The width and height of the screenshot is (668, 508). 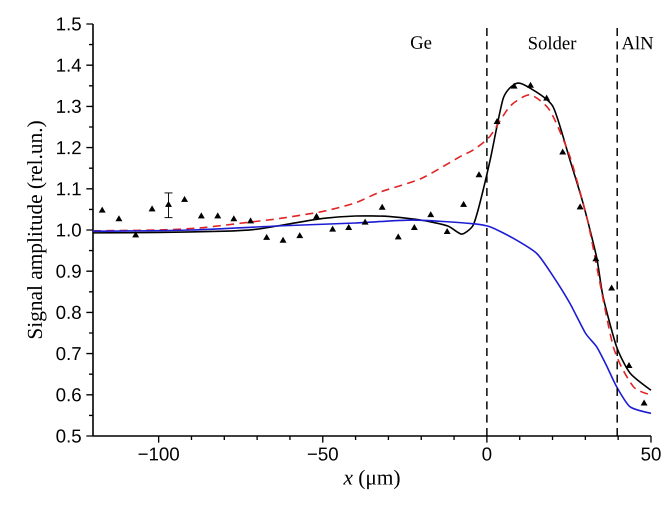 What do you see at coordinates (37, 229) in the screenshot?
I see `y-axis-title: Signal amplitude (rel.un.)` at bounding box center [37, 229].